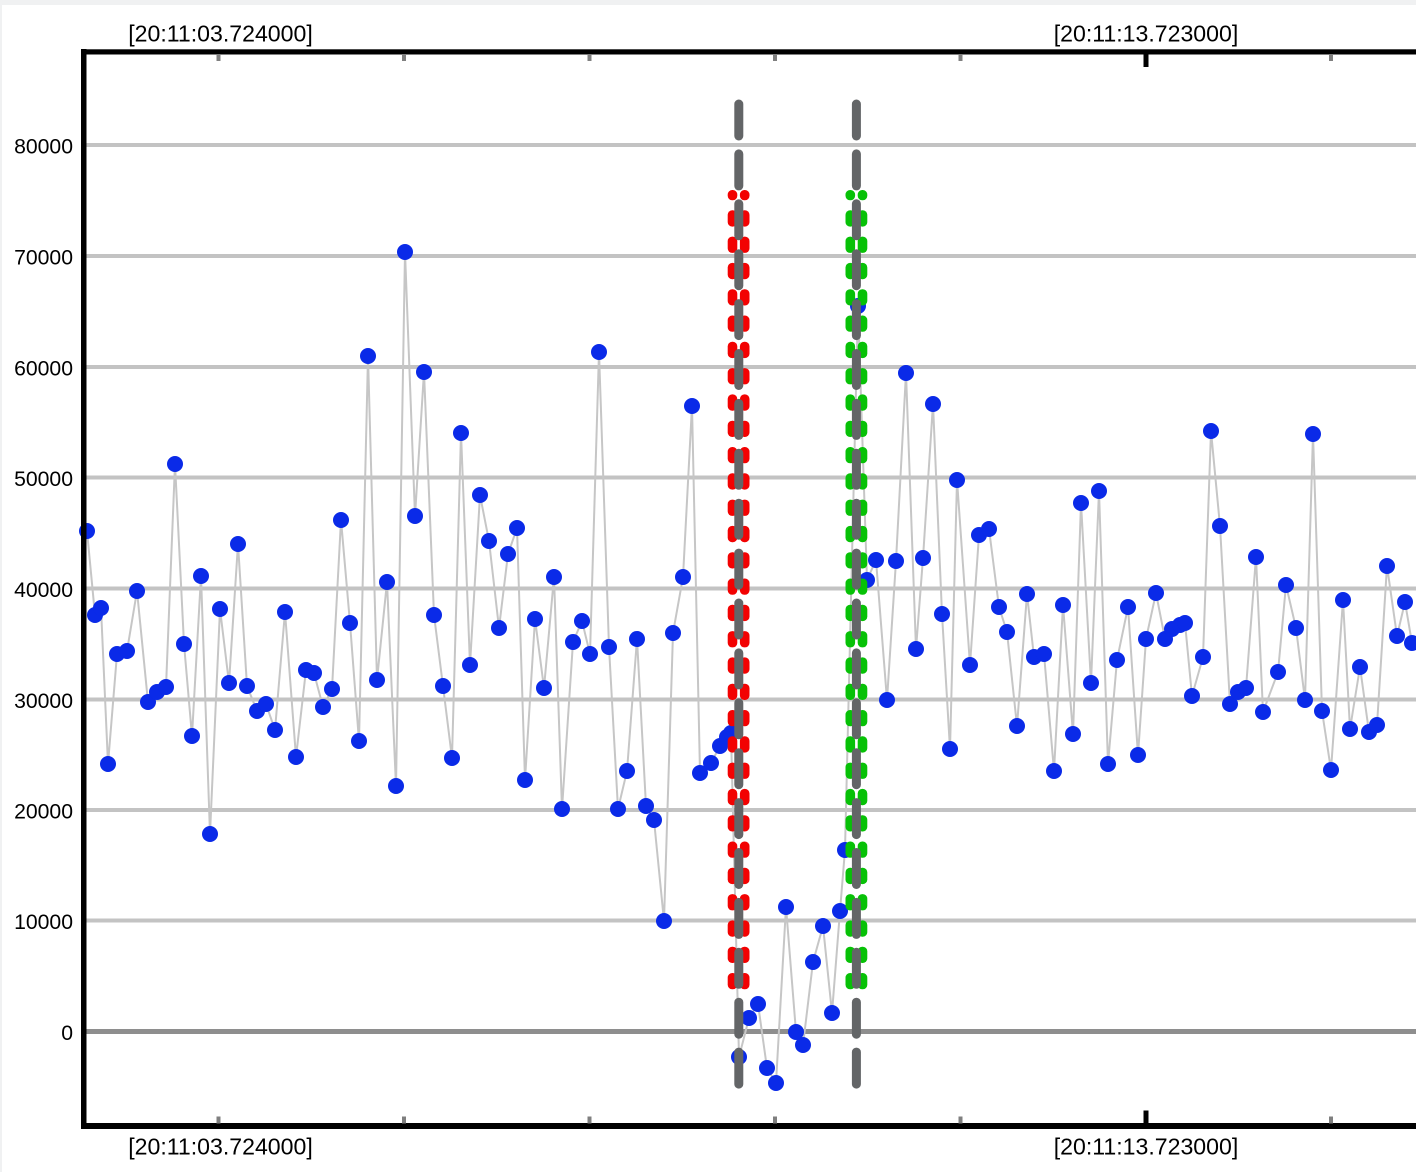 The height and width of the screenshot is (1172, 1416). I want to click on svg-text: 50000, so click(43, 479).